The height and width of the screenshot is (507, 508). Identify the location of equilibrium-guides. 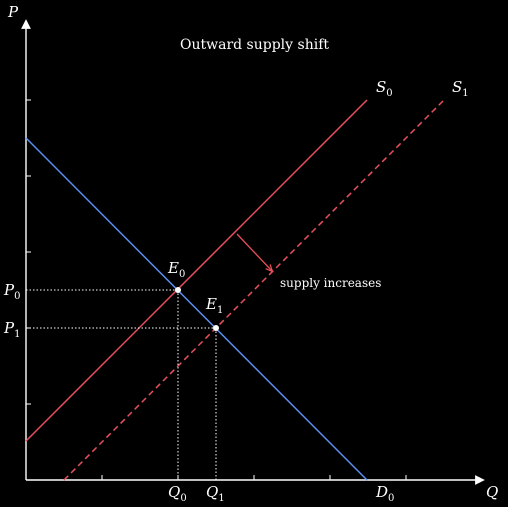
(121, 384).